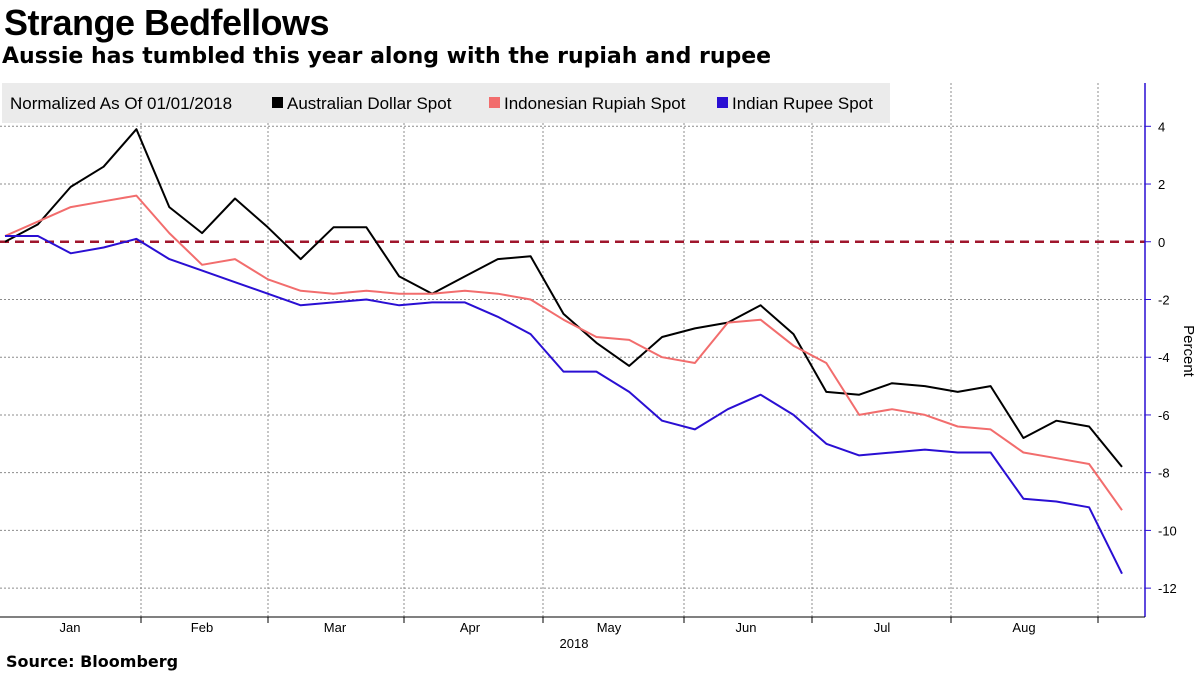  I want to click on x-axis-year-label: 2018, so click(574, 643).